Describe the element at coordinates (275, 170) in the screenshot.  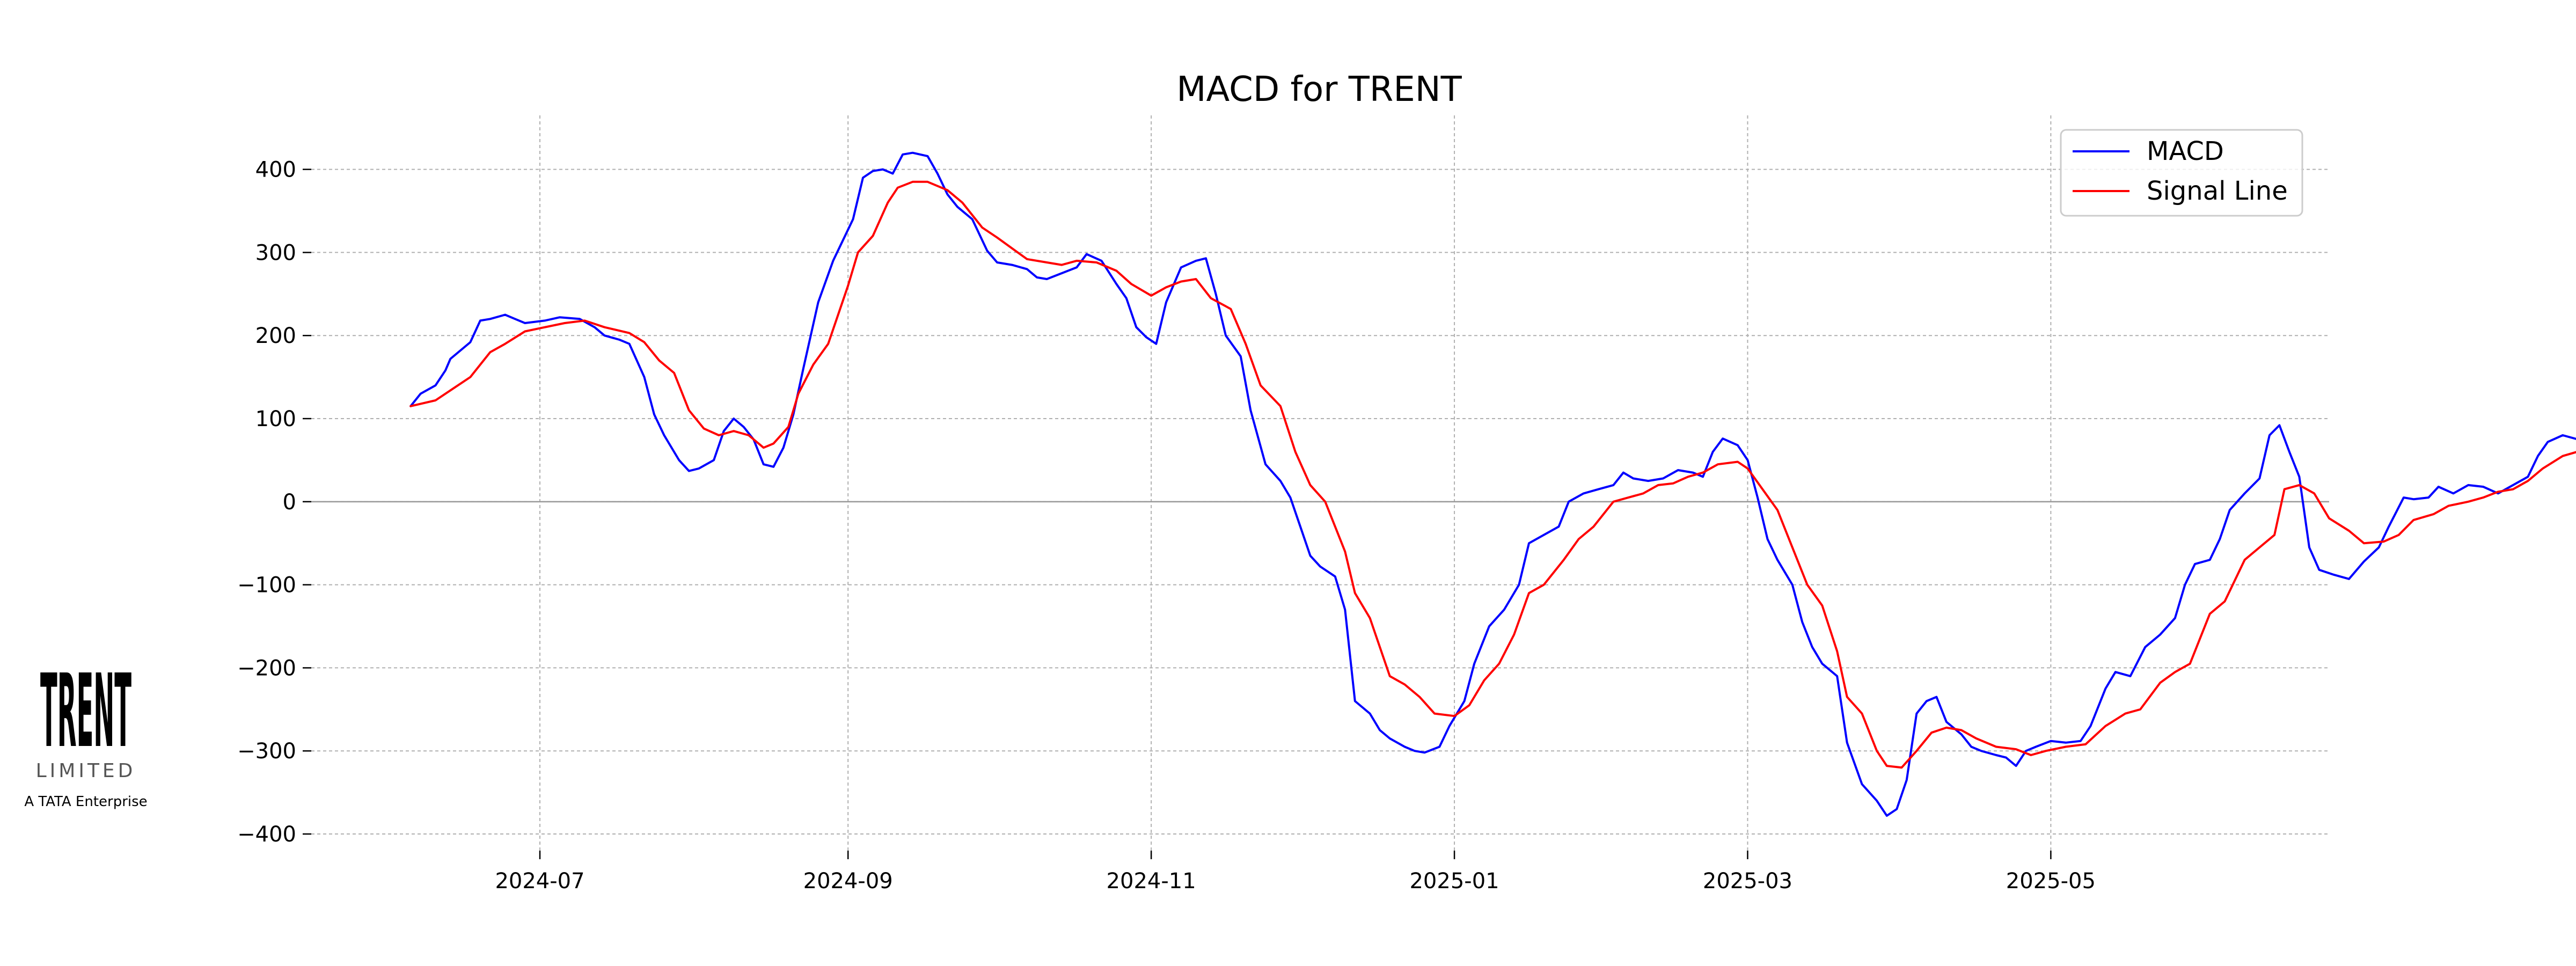
I see `y-tick-label: 400` at that location.